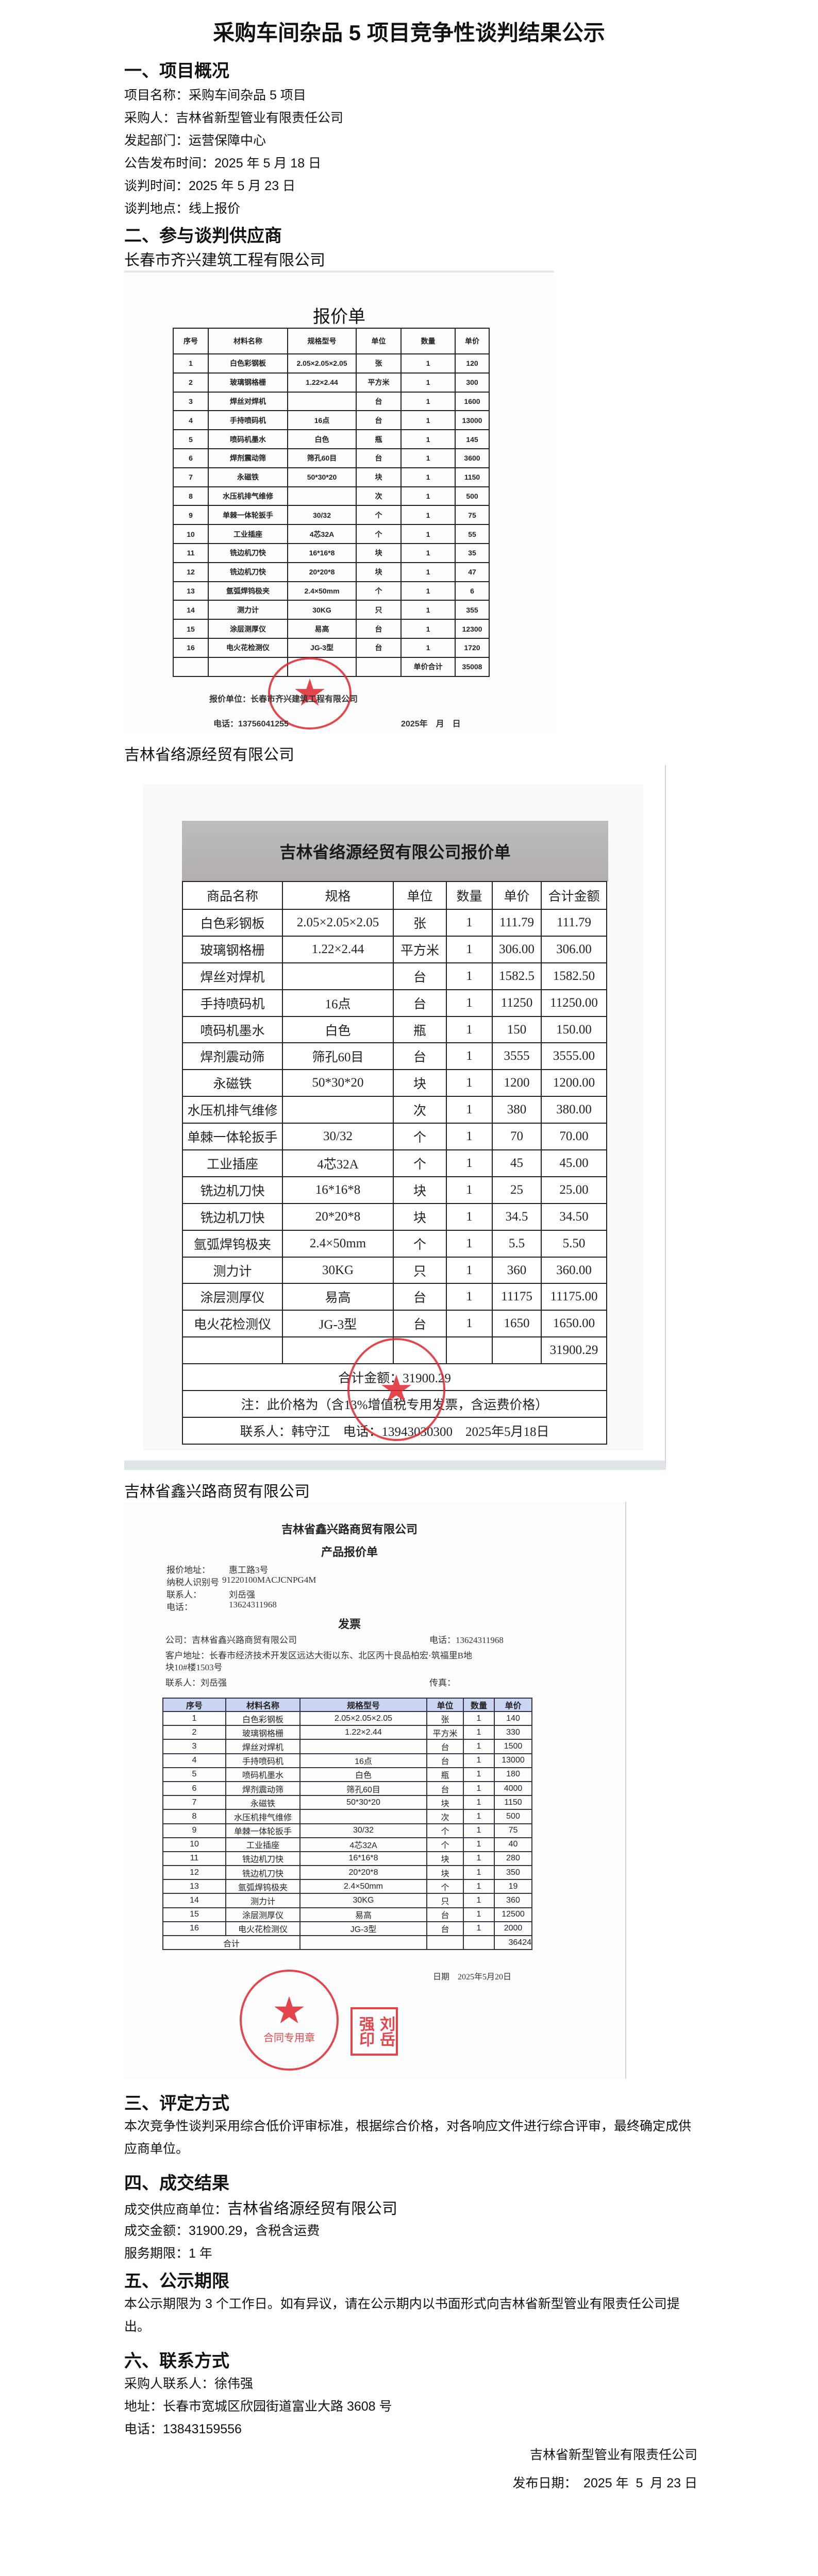 The image size is (818, 2576). Describe the element at coordinates (472, 610) in the screenshot. I see `table-cell: 355` at that location.